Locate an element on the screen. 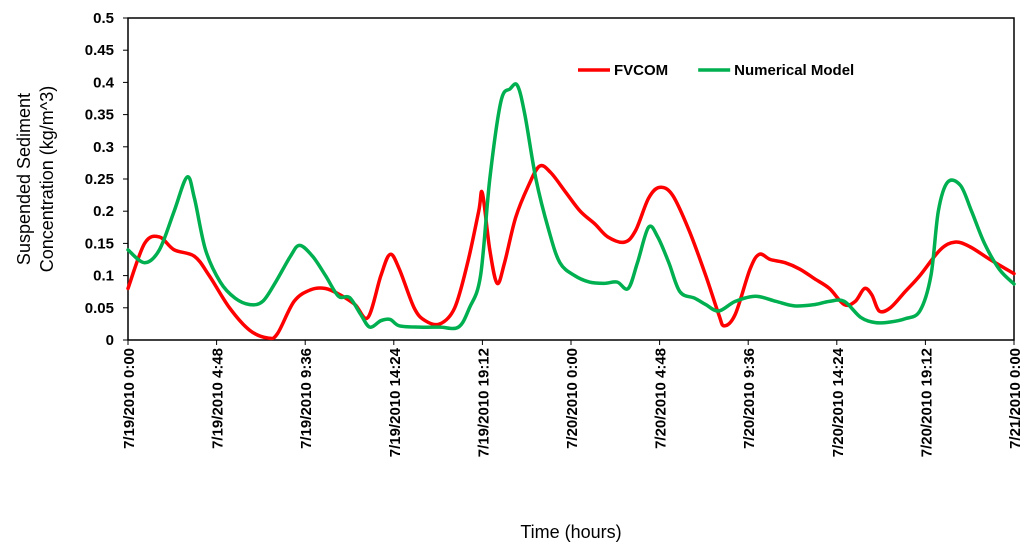 This screenshot has width=1025, height=546. x-tick-label: 7/19/2010 9:36 is located at coordinates (306, 398).